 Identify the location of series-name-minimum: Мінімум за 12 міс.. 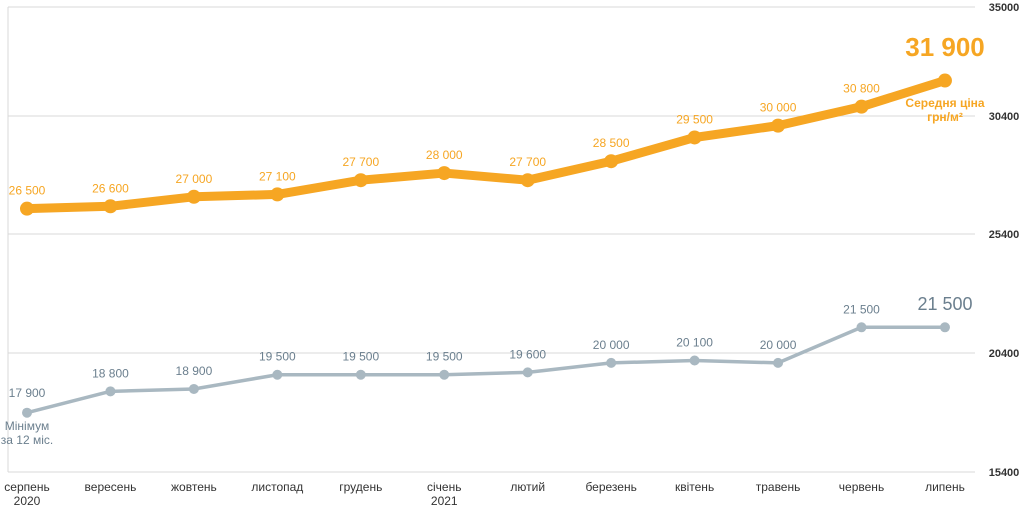
(27, 433).